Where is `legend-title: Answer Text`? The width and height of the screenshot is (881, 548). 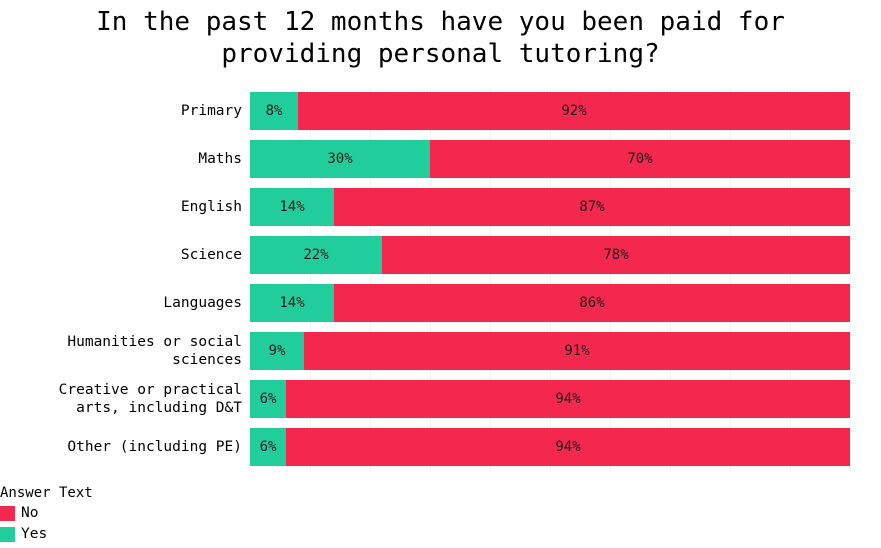 legend-title: Answer Text is located at coordinates (46, 493).